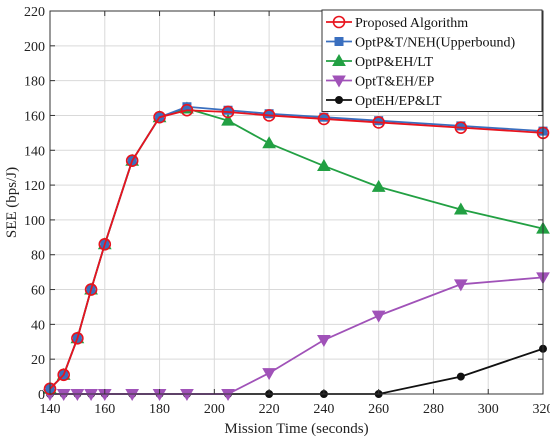 The height and width of the screenshot is (439, 550). I want to click on legend-box, so click(432, 60).